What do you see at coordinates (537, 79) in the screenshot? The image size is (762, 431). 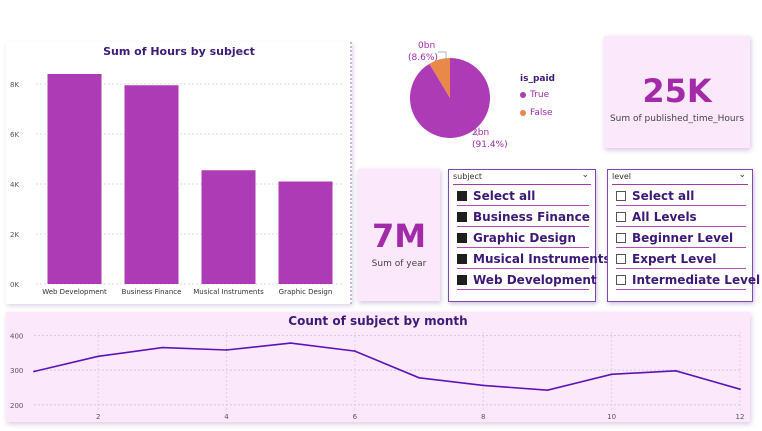 I see `pie-legend-title: is_paid` at bounding box center [537, 79].